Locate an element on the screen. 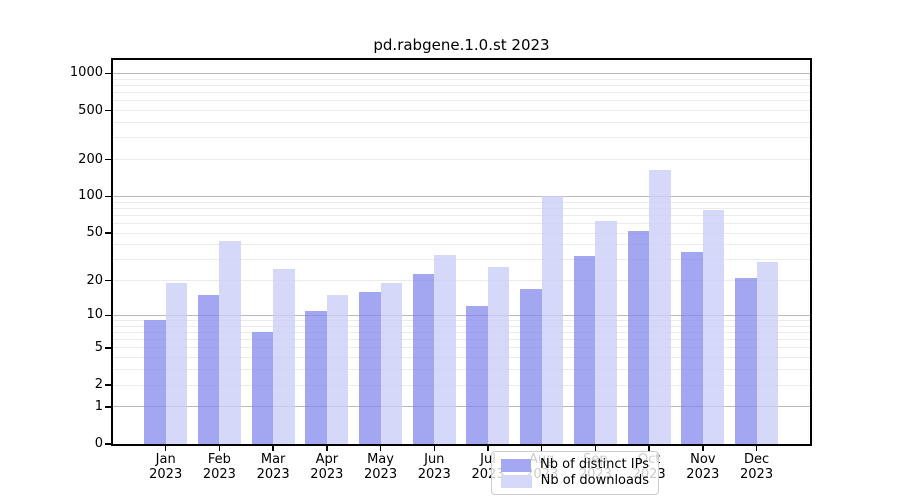 This screenshot has width=900, height=500. bar-downloads-jul-2023 is located at coordinates (498, 355).